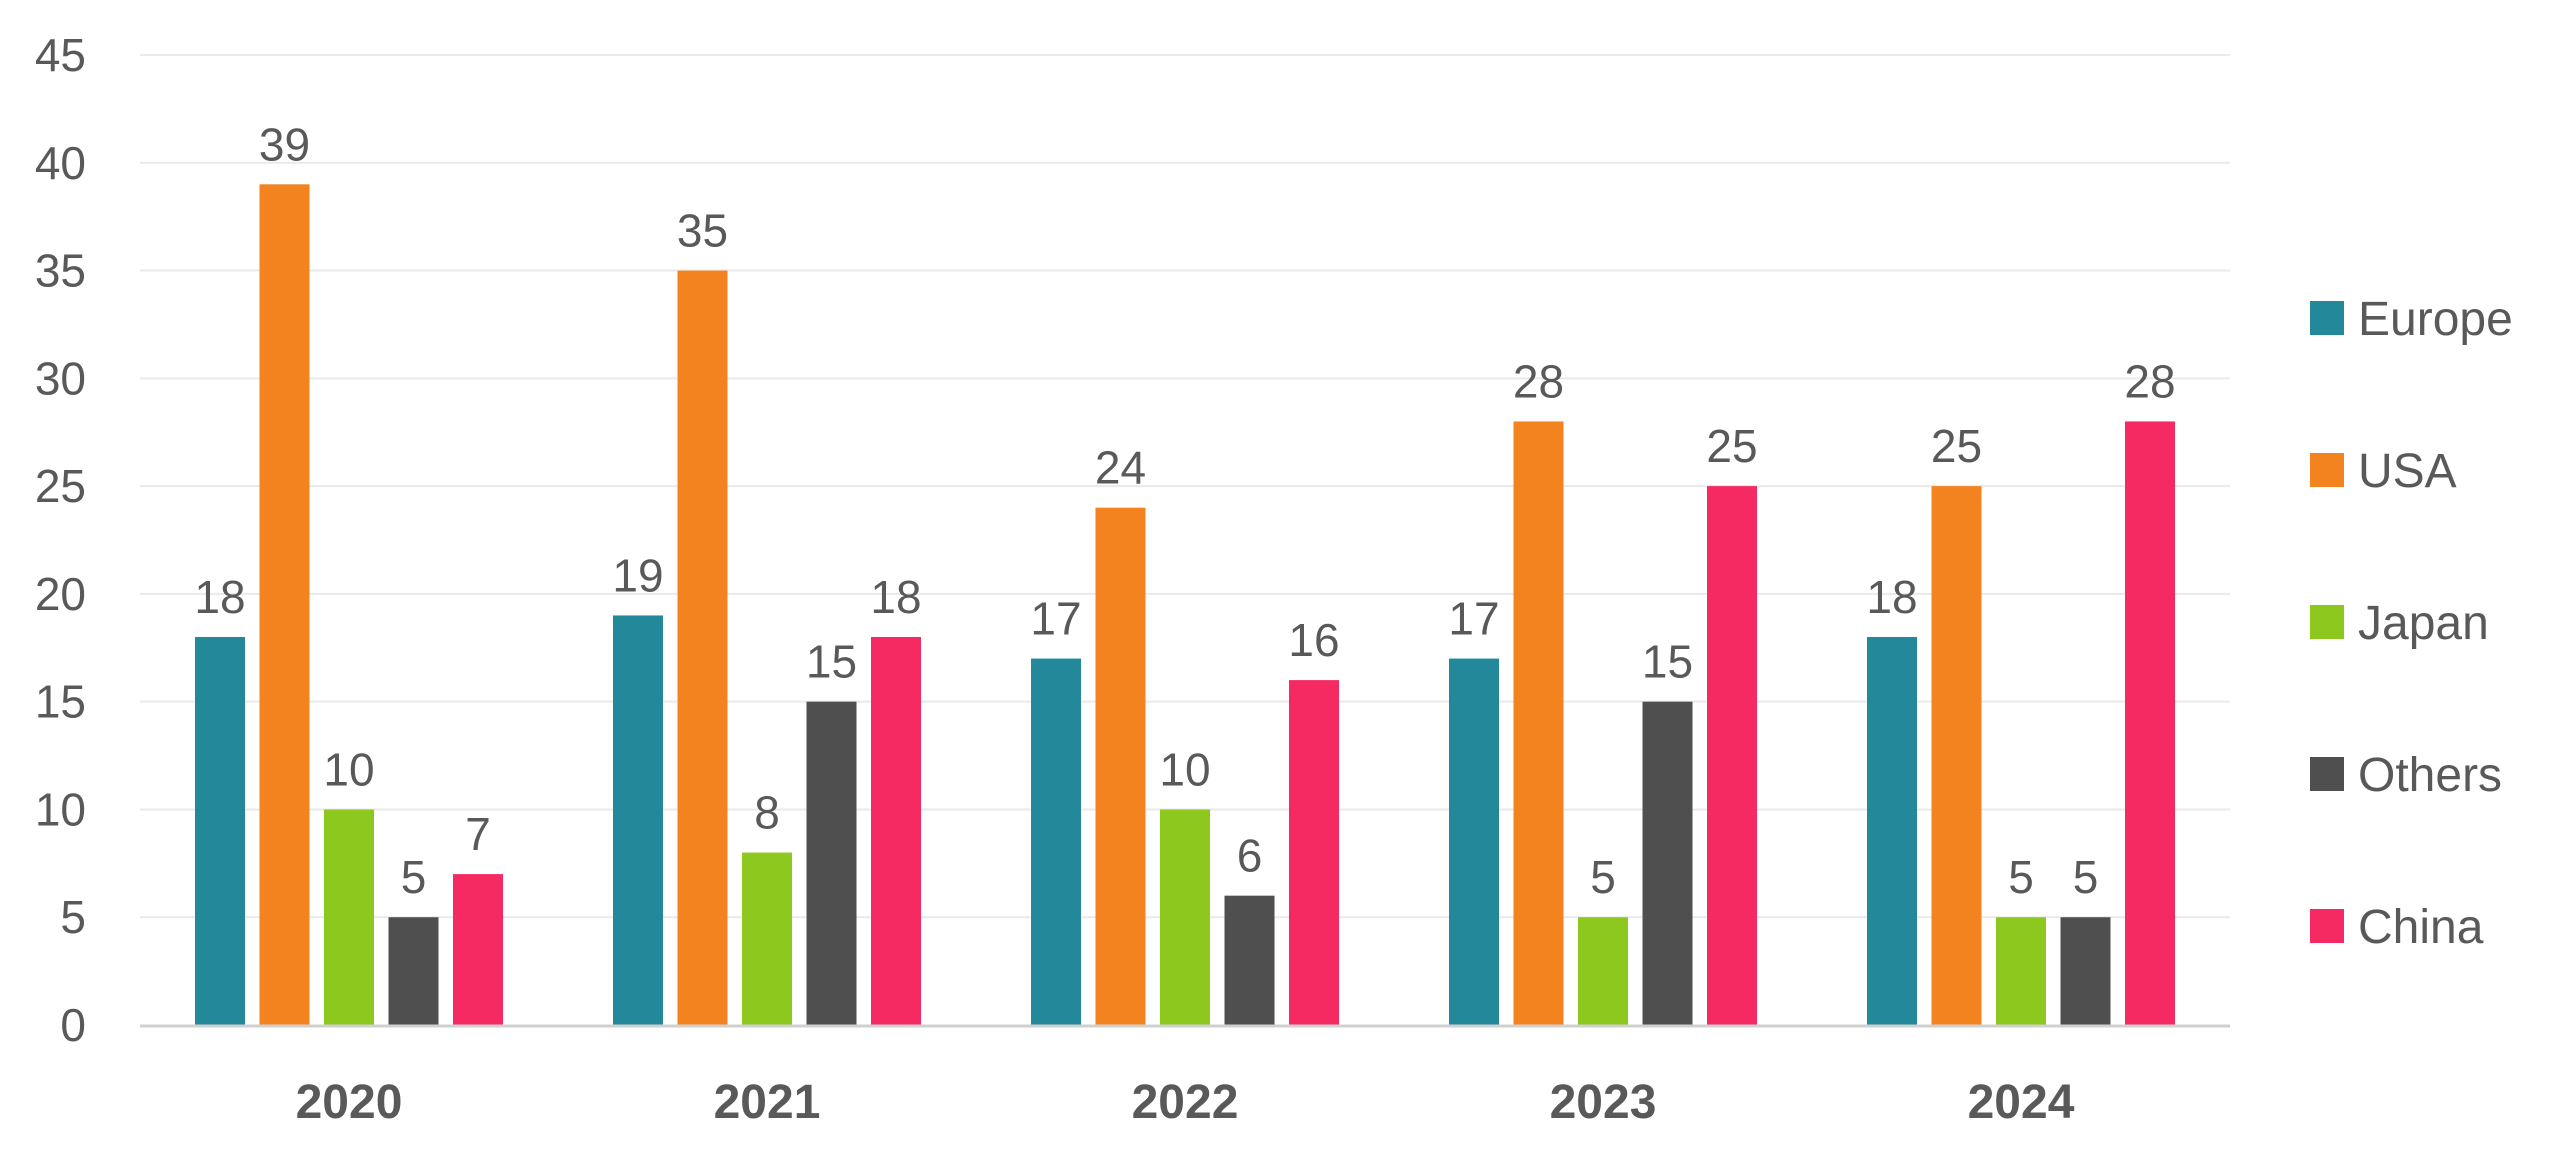 Image resolution: width=2560 pixels, height=1160 pixels. What do you see at coordinates (348, 769) in the screenshot?
I see `data-label-japan-2020: 10` at bounding box center [348, 769].